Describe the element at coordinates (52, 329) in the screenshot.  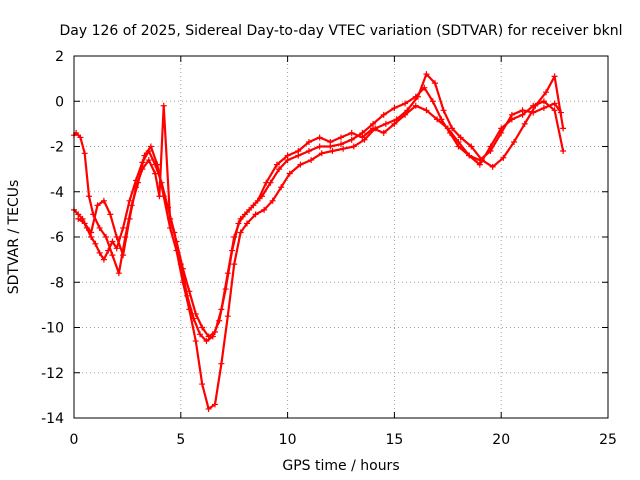
I see `y-tick-label: -10` at that location.